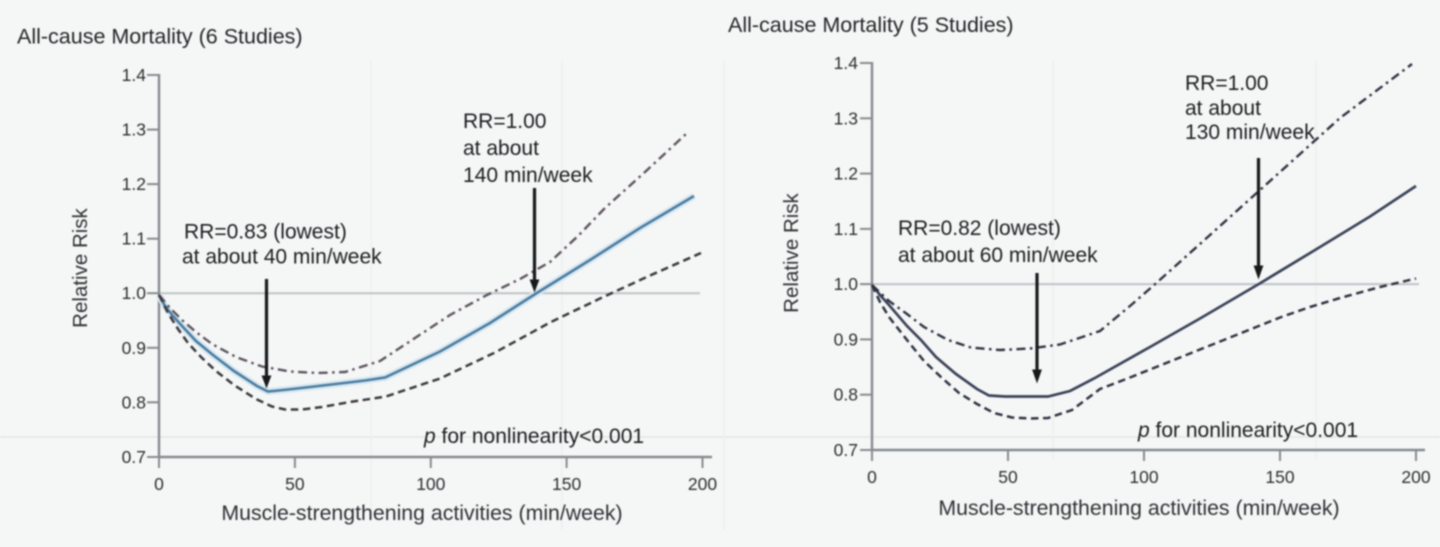 This screenshot has height=547, width=1440. Describe the element at coordinates (528, 175) in the screenshot. I see `svg-text: 140 min/week` at that location.